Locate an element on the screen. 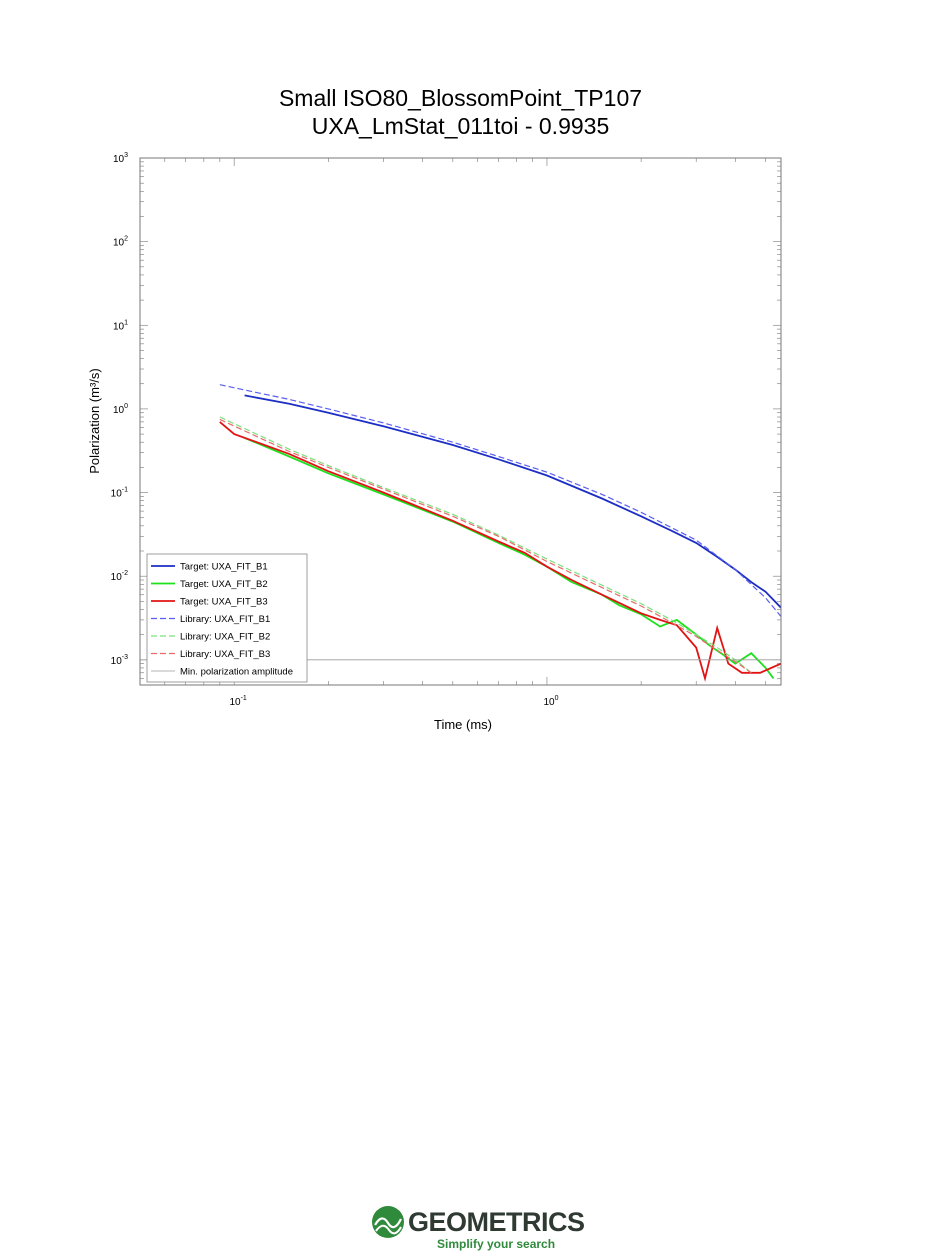 Image resolution: width=950 pixels, height=1260 pixels. chart-title-line1: Small ISO80_BlossomPoint_TP107 is located at coordinates (460, 98).